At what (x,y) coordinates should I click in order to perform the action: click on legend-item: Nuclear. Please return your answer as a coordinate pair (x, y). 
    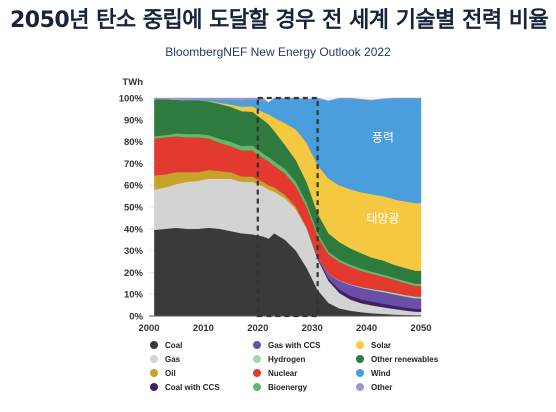
    Looking at the image, I should click on (275, 373).